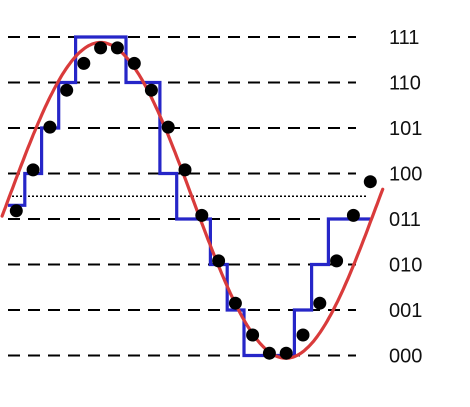 The image size is (470, 407). I want to click on level-label-111: 111, so click(404, 38).